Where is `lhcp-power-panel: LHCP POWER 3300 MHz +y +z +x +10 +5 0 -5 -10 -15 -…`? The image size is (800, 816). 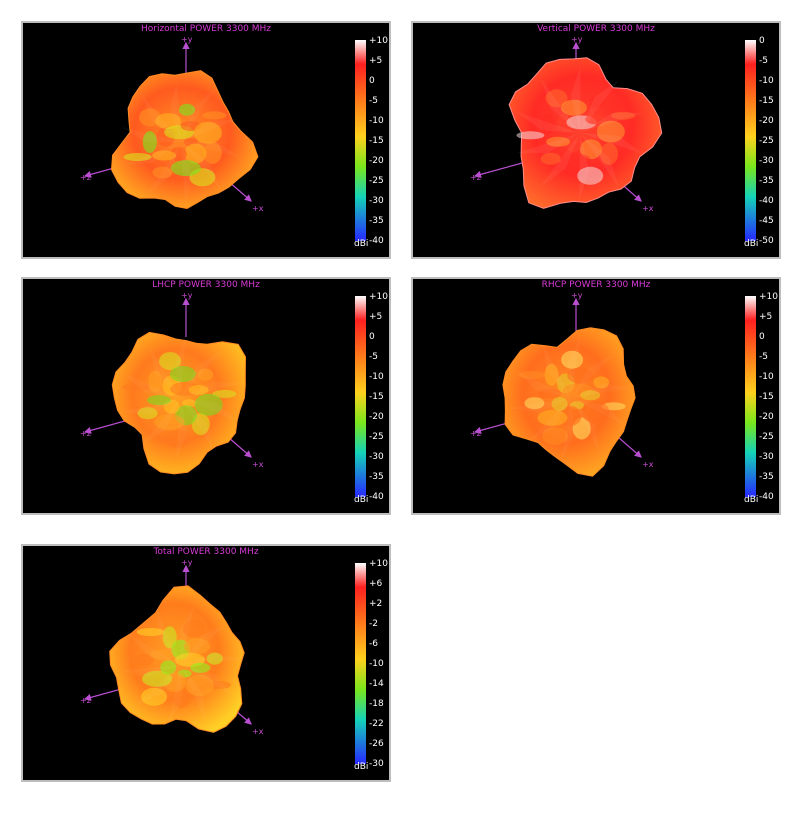 lhcp-power-panel: LHCP POWER 3300 MHz +y +z +x +10 +5 0 -5 -10 -15 -… is located at coordinates (206, 396).